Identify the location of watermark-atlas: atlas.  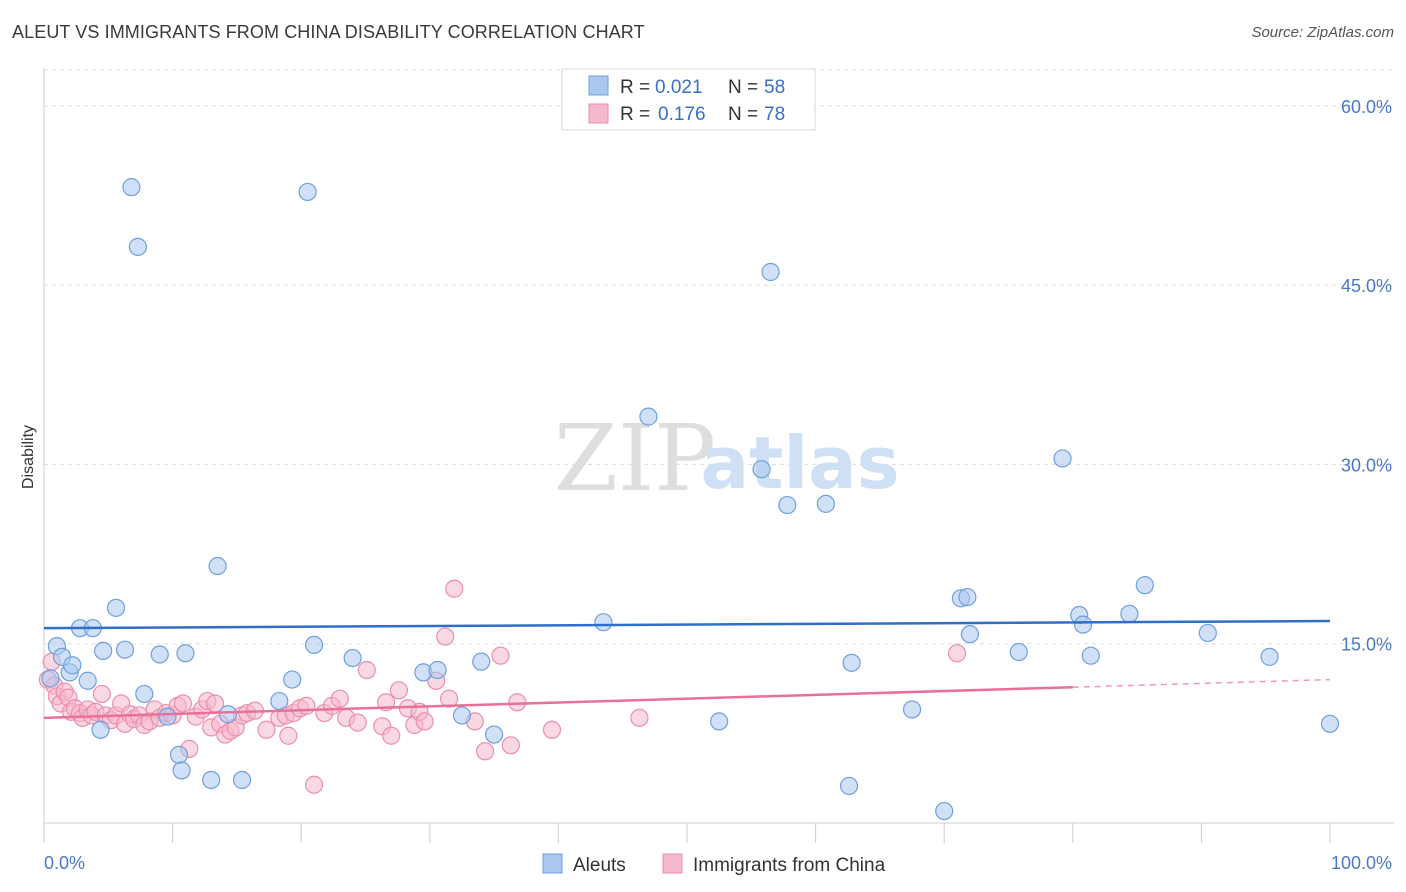
(799, 463).